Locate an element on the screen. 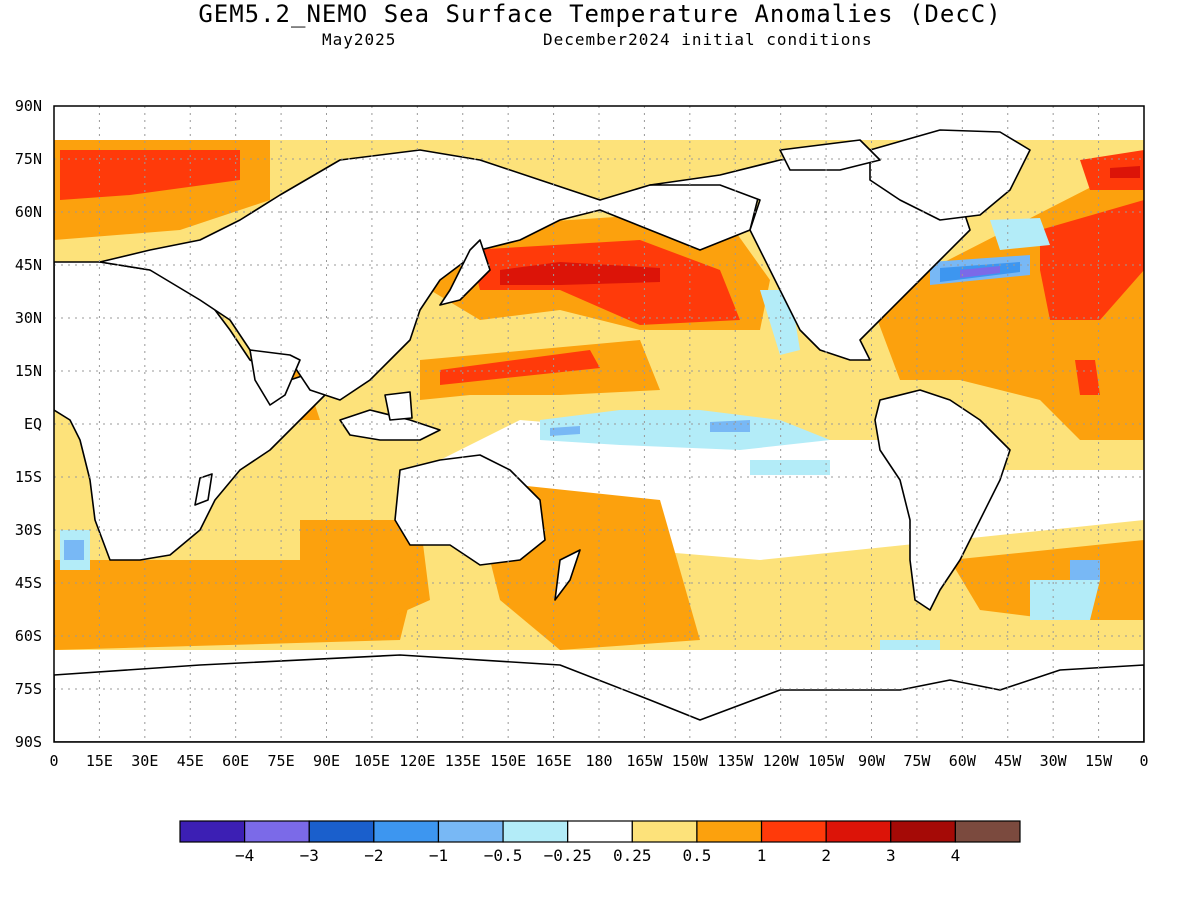  colorbar-label: −1 is located at coordinates (438, 855).